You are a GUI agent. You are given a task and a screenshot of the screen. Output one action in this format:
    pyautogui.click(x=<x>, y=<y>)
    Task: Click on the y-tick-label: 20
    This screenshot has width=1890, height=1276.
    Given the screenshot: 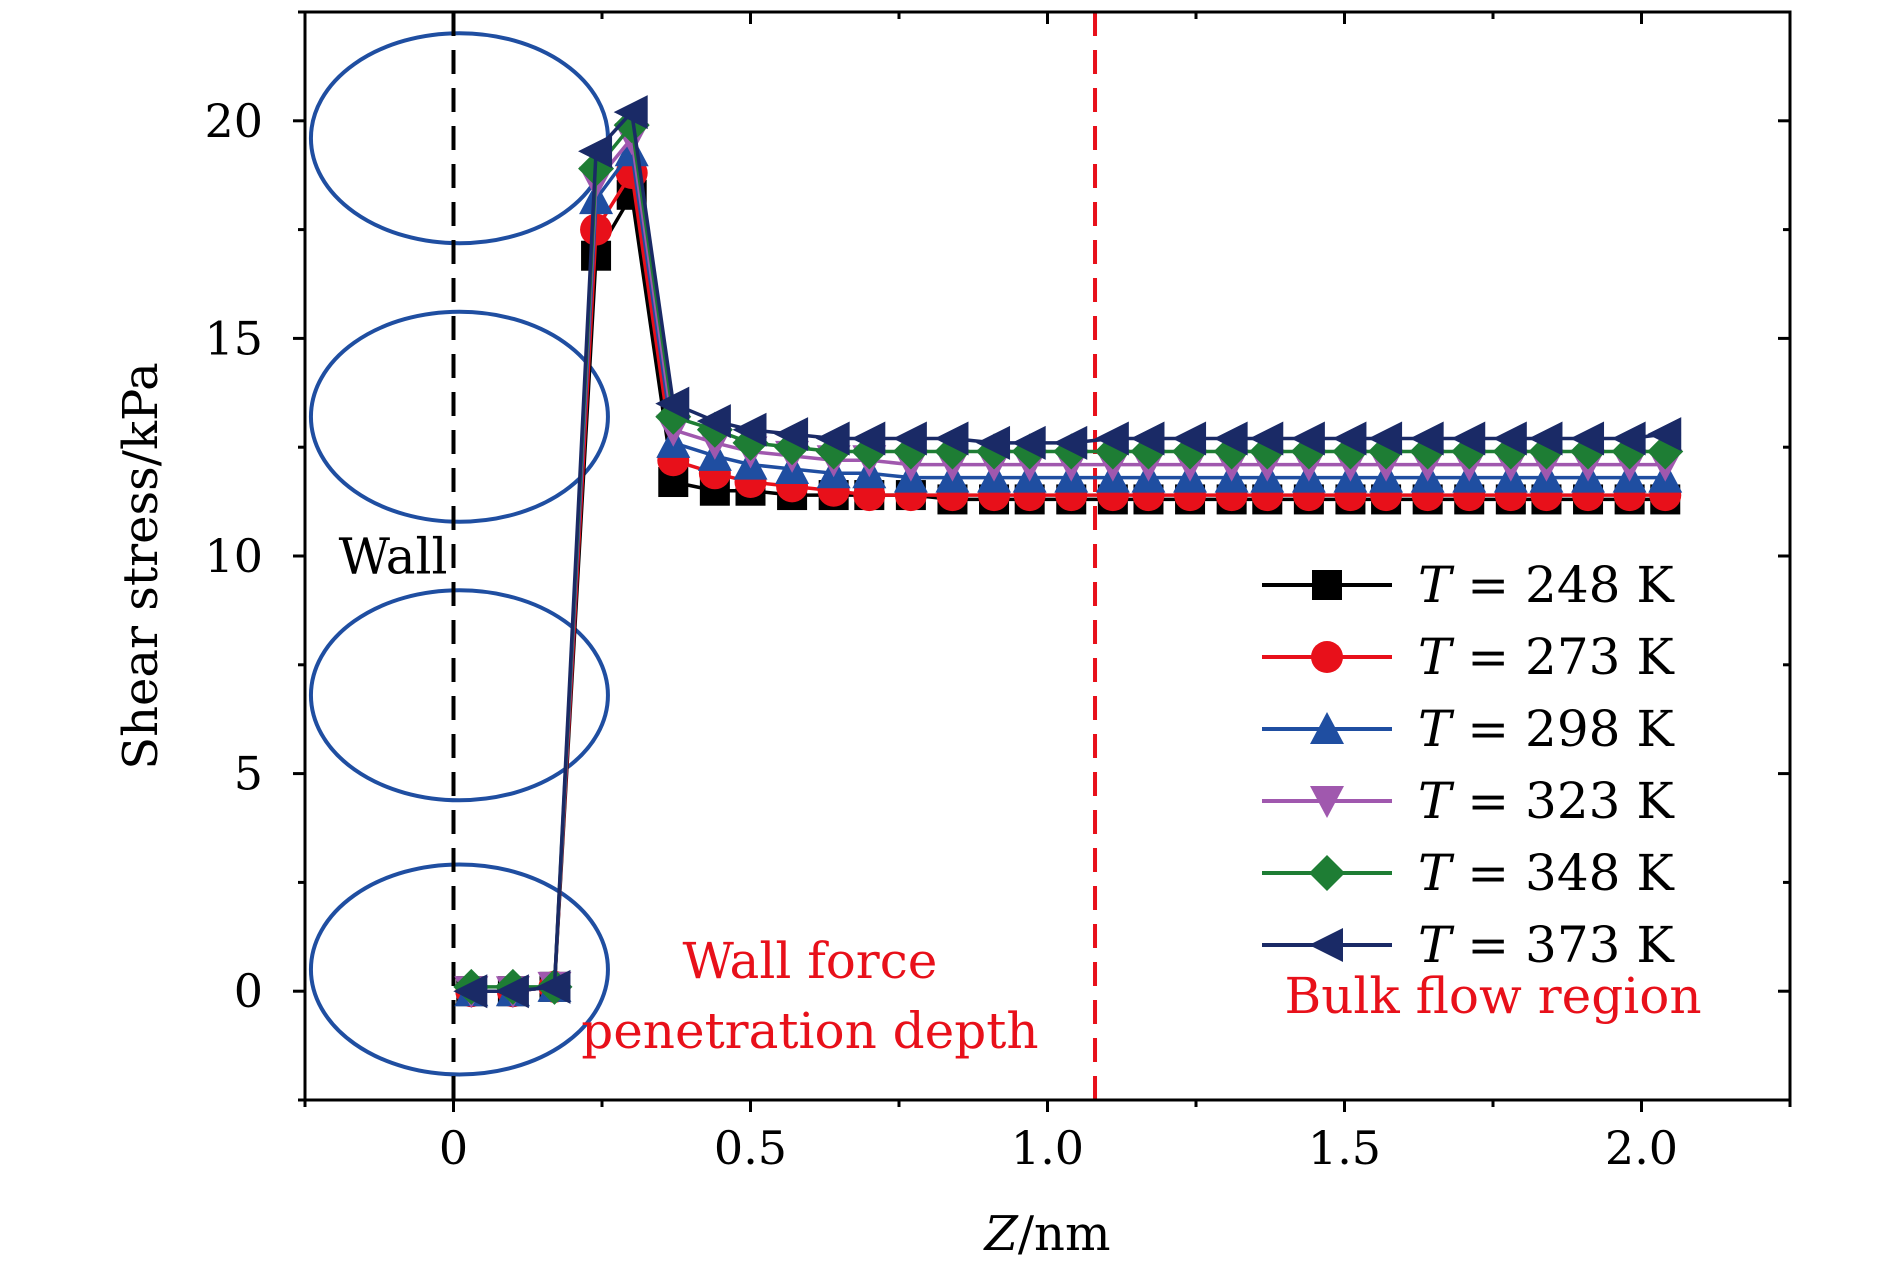 What is the action you would take?
    pyautogui.click(x=233, y=121)
    